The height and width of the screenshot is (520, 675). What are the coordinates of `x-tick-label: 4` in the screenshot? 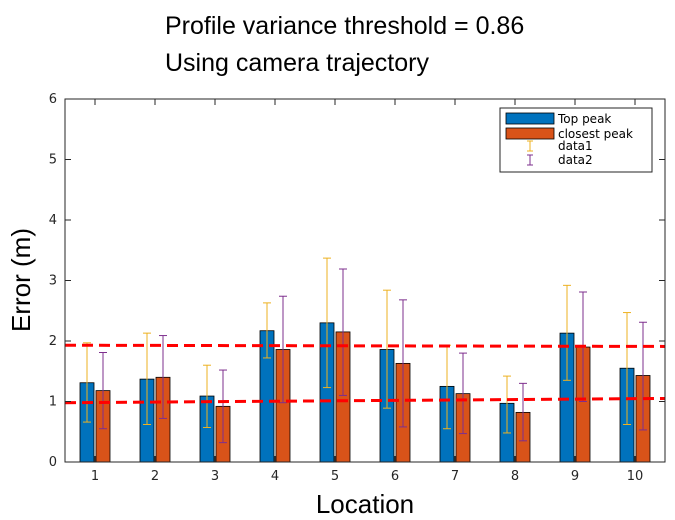 It's located at (275, 476).